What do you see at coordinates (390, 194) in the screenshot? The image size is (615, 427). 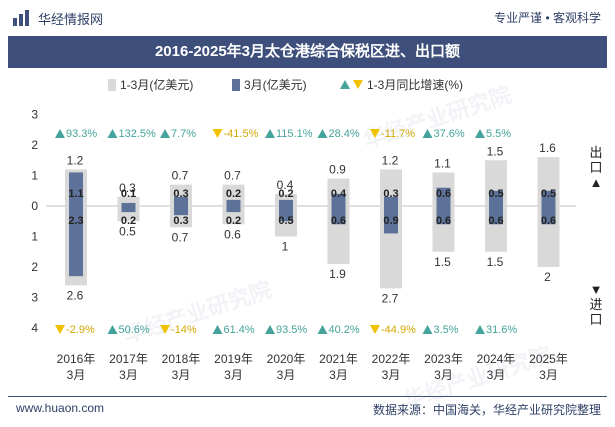 I see `export-month-label: 0.3` at bounding box center [390, 194].